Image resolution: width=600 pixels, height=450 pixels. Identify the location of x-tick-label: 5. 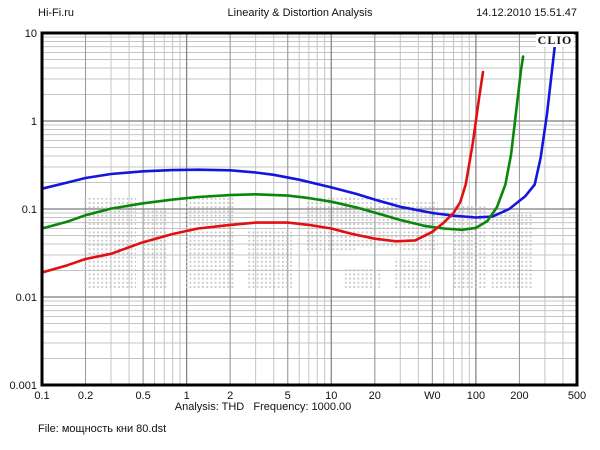
(288, 396).